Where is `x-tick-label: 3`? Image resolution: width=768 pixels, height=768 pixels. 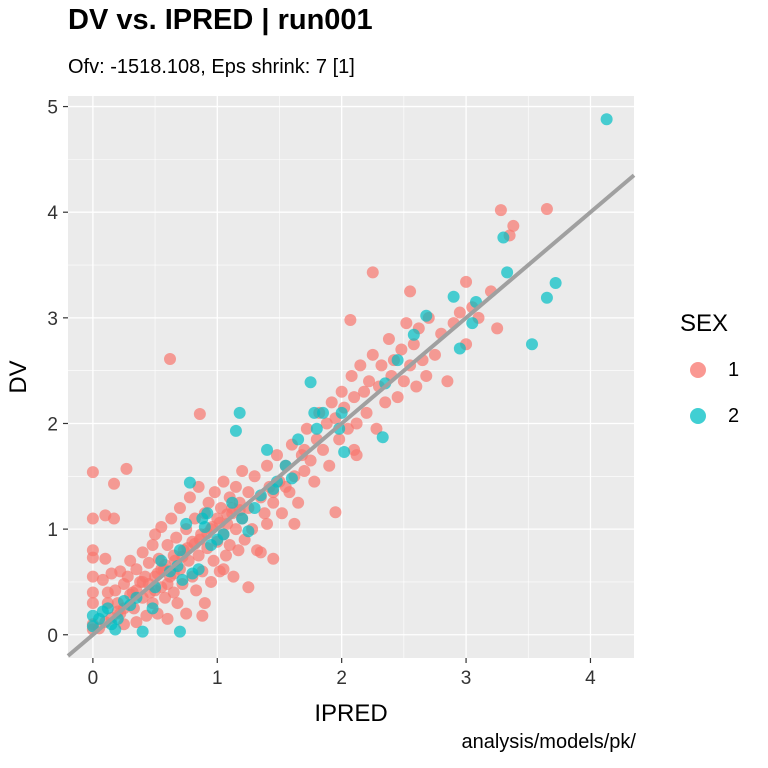 x-tick-label: 3 is located at coordinates (466, 678).